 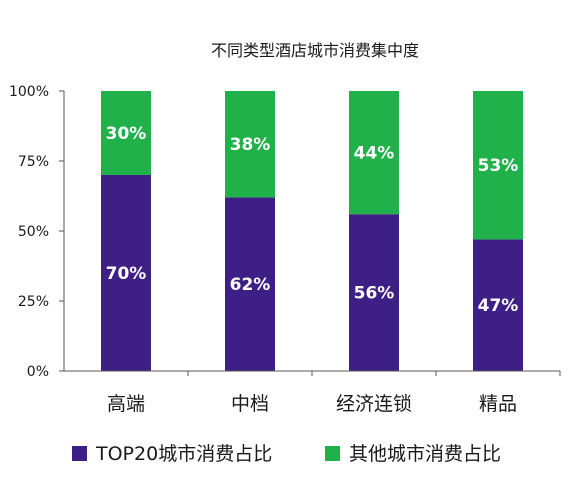 What do you see at coordinates (79, 453) in the screenshot?
I see `legend-swatch-top20` at bounding box center [79, 453].